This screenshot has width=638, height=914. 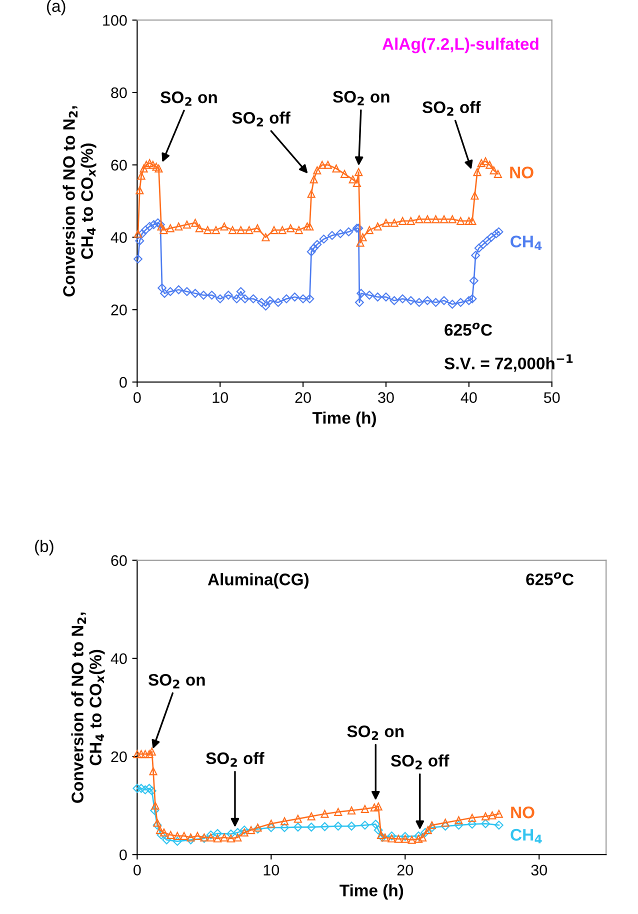 I want to click on x-tick-label: 50, so click(x=552, y=397).